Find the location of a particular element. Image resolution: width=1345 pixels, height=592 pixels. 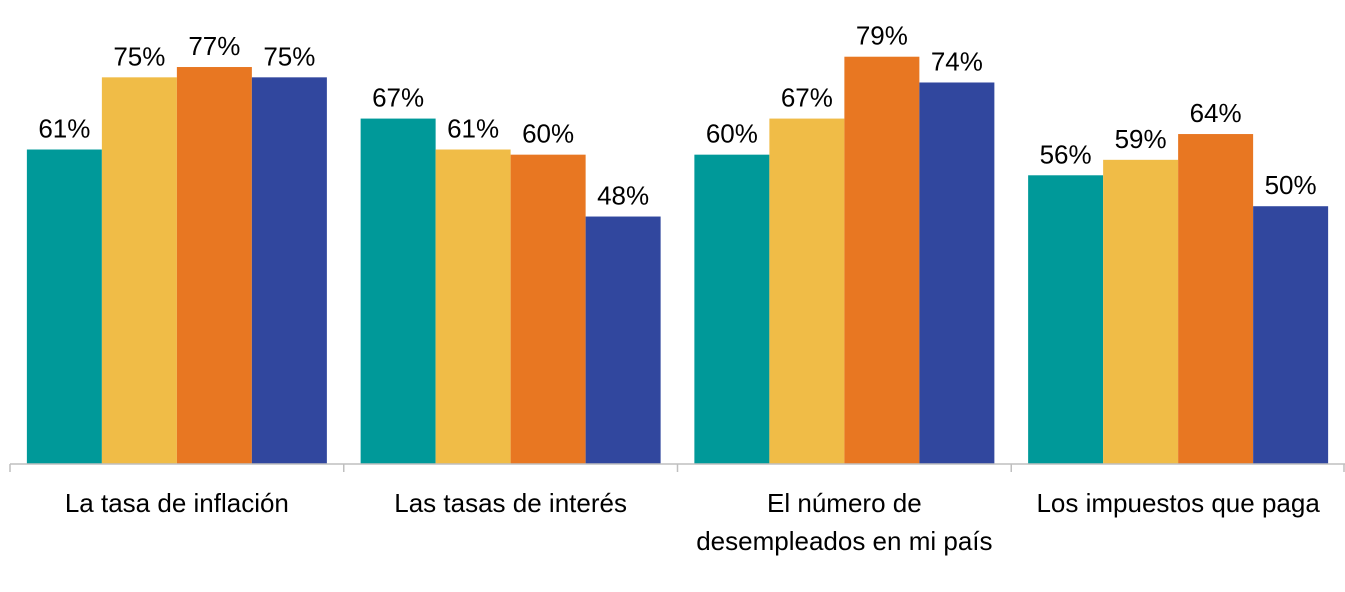

value-label: 64% is located at coordinates (1216, 113).